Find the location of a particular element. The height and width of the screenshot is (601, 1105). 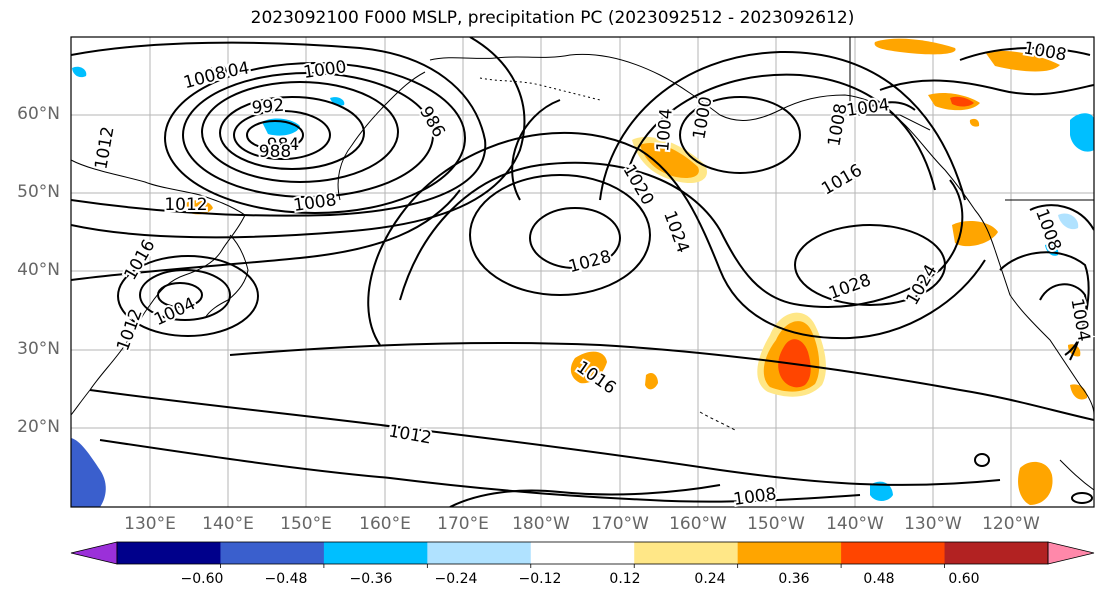

colorbar-tick-label: −0.48 is located at coordinates (286, 579).